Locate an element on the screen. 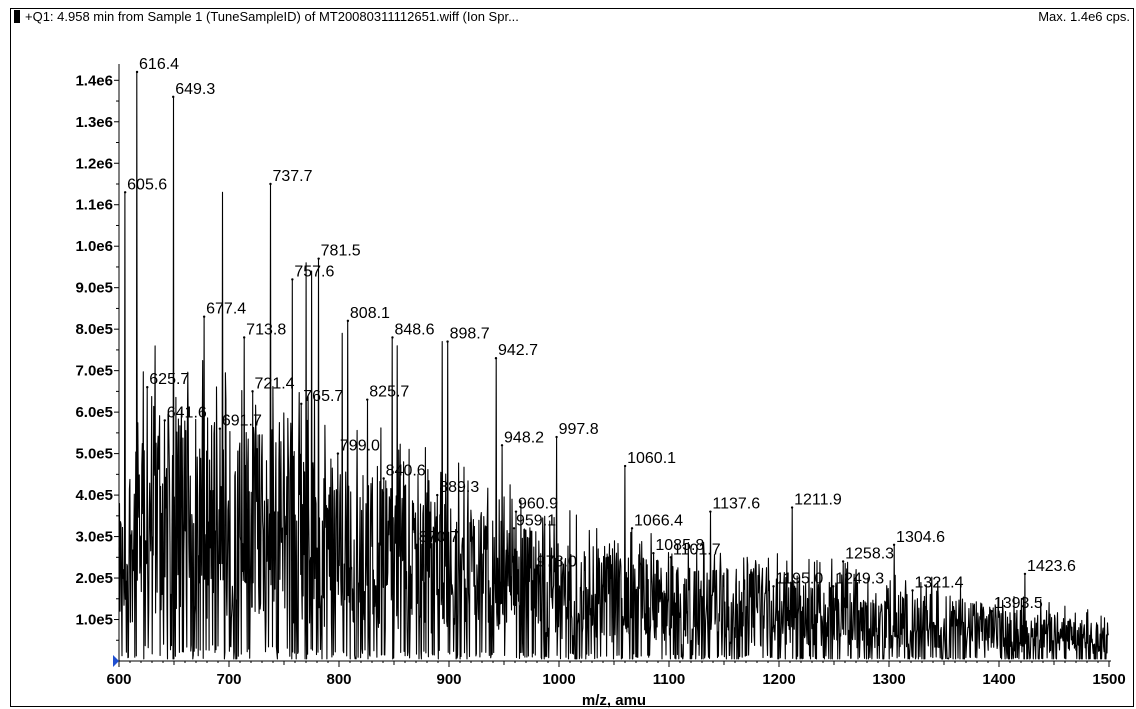 The width and height of the screenshot is (1136, 709). peak-label: 605.6 is located at coordinates (147, 184).